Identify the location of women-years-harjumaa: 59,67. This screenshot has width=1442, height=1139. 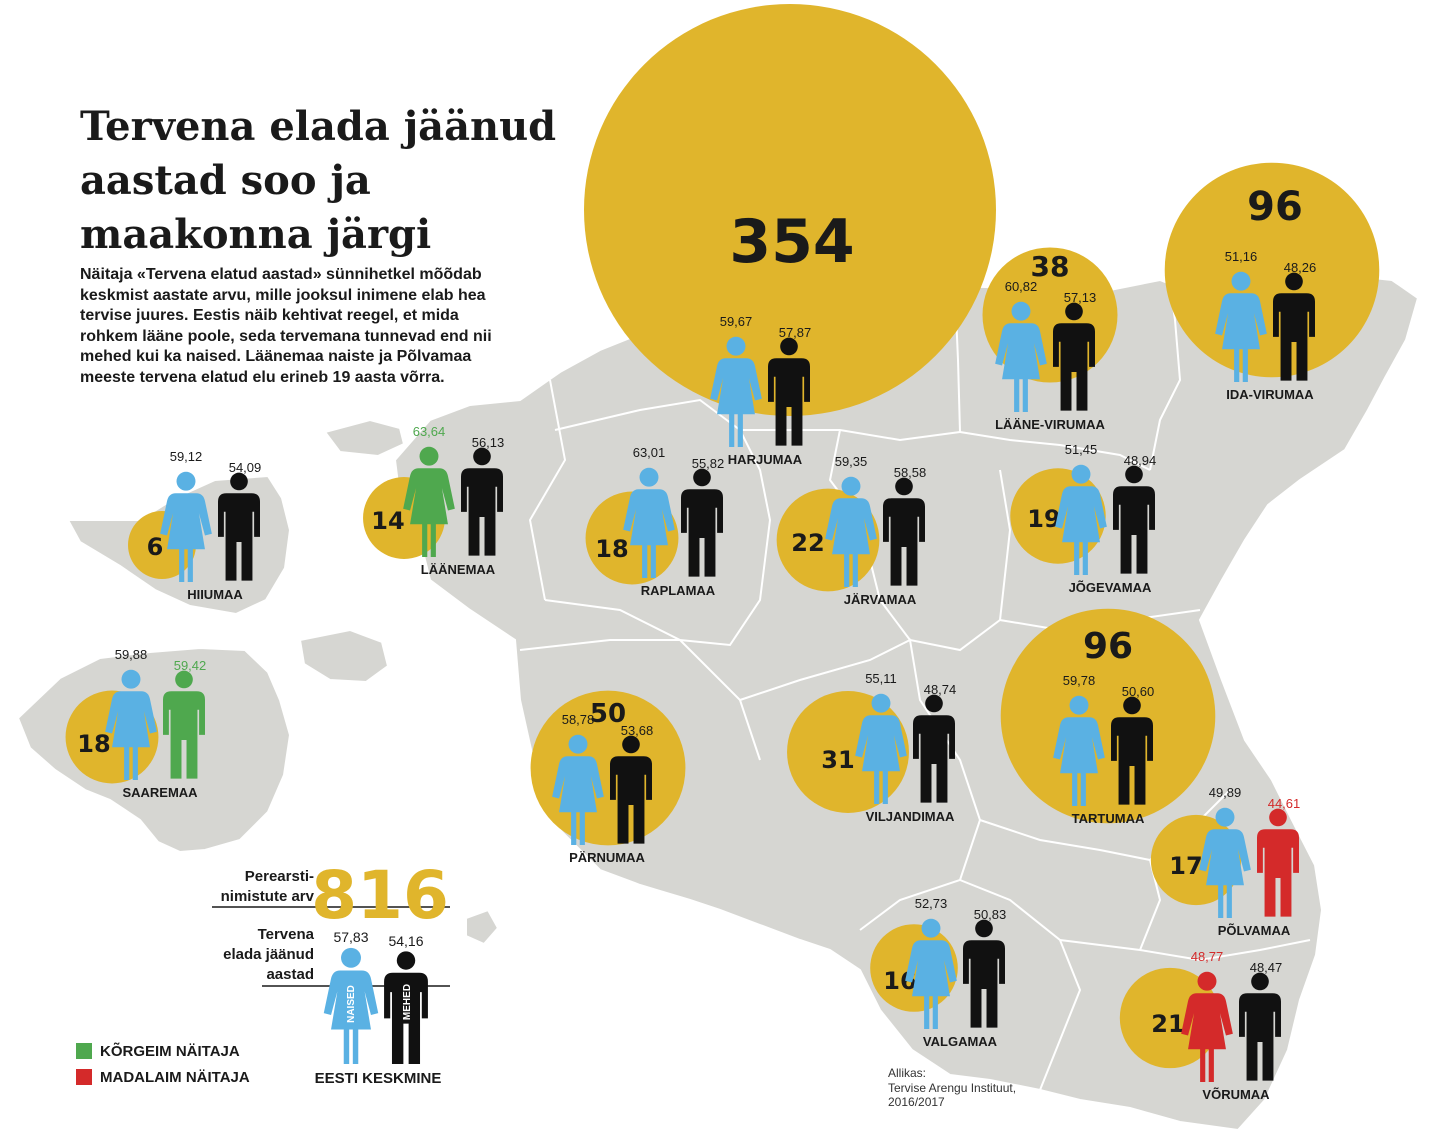
(736, 321).